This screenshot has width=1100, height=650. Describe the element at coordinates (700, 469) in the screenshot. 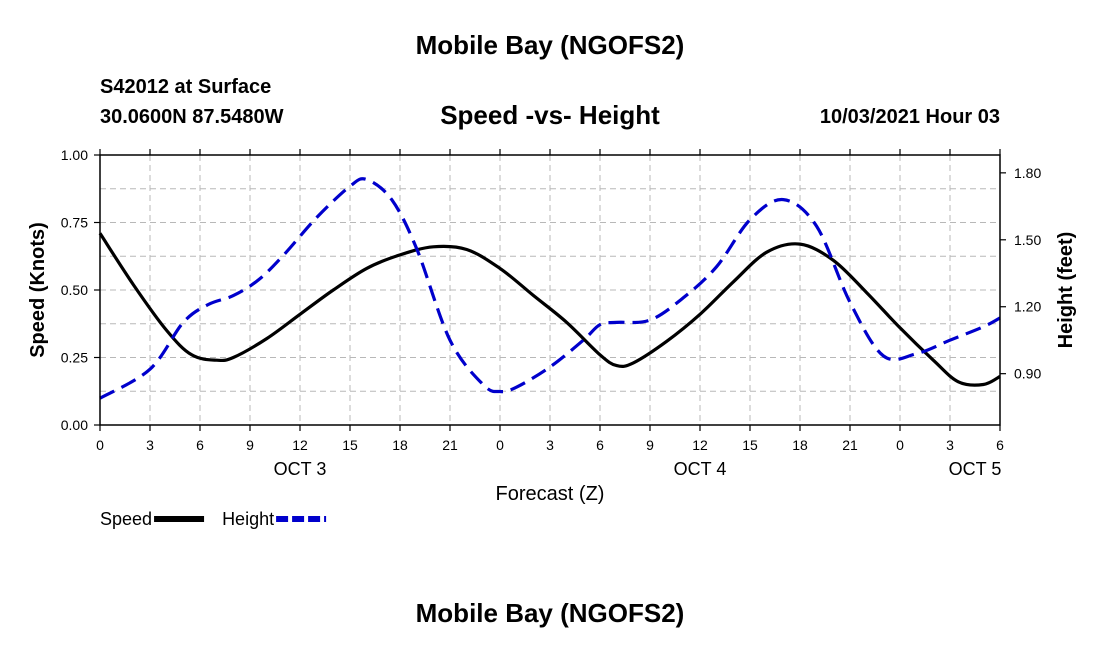

I see `day-label: OCT 4` at that location.